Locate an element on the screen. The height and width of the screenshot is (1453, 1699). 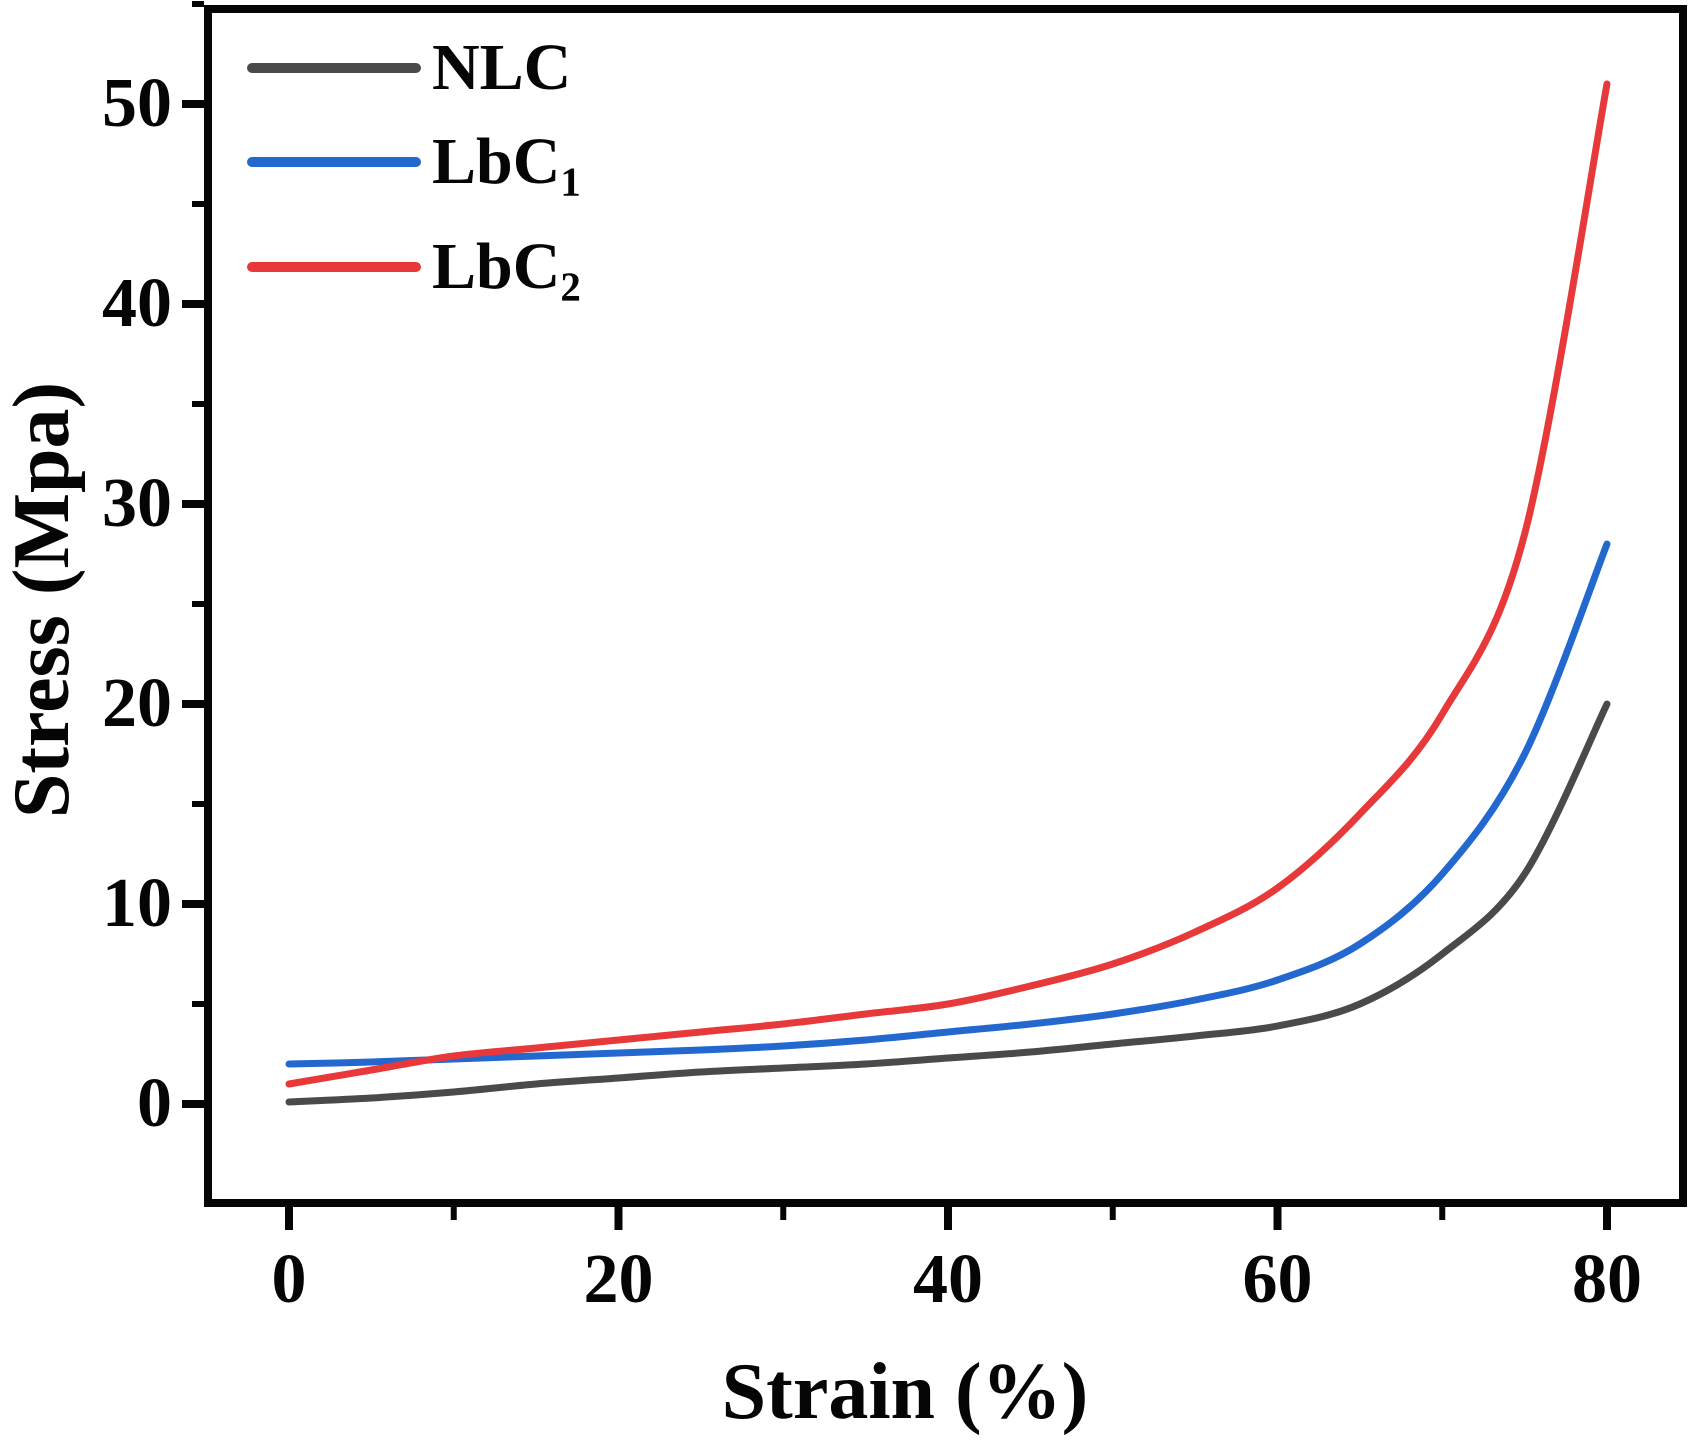
y-tick-label-0: 0 is located at coordinates (154, 1103).